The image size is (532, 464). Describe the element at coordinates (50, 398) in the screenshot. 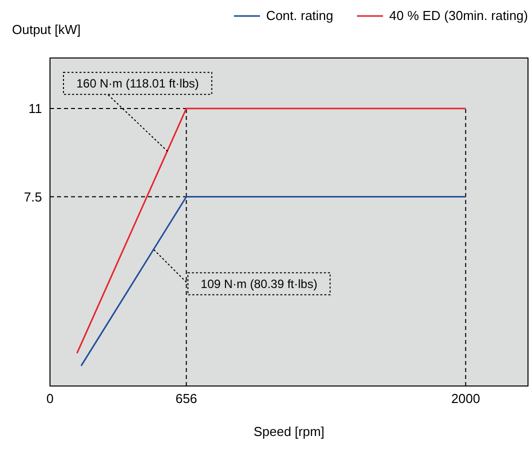

I see `x-tick-label: 0` at that location.